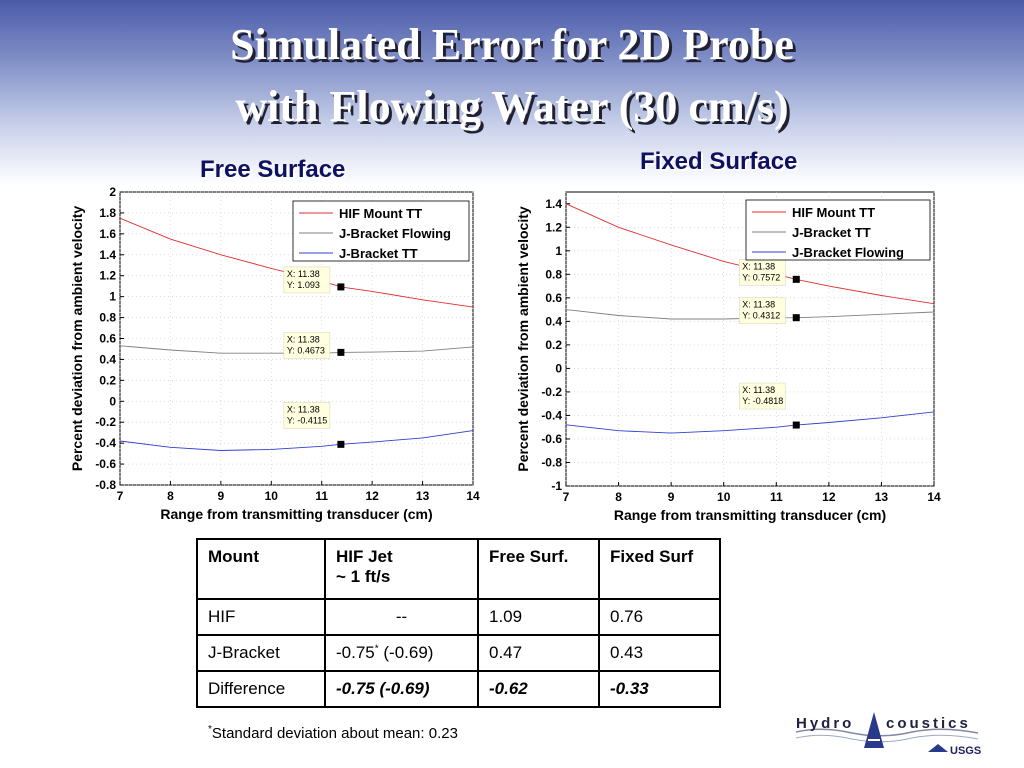 The image size is (1024, 768). Describe the element at coordinates (965, 751) in the screenshot. I see `logo-text-usgs: USGS` at that location.